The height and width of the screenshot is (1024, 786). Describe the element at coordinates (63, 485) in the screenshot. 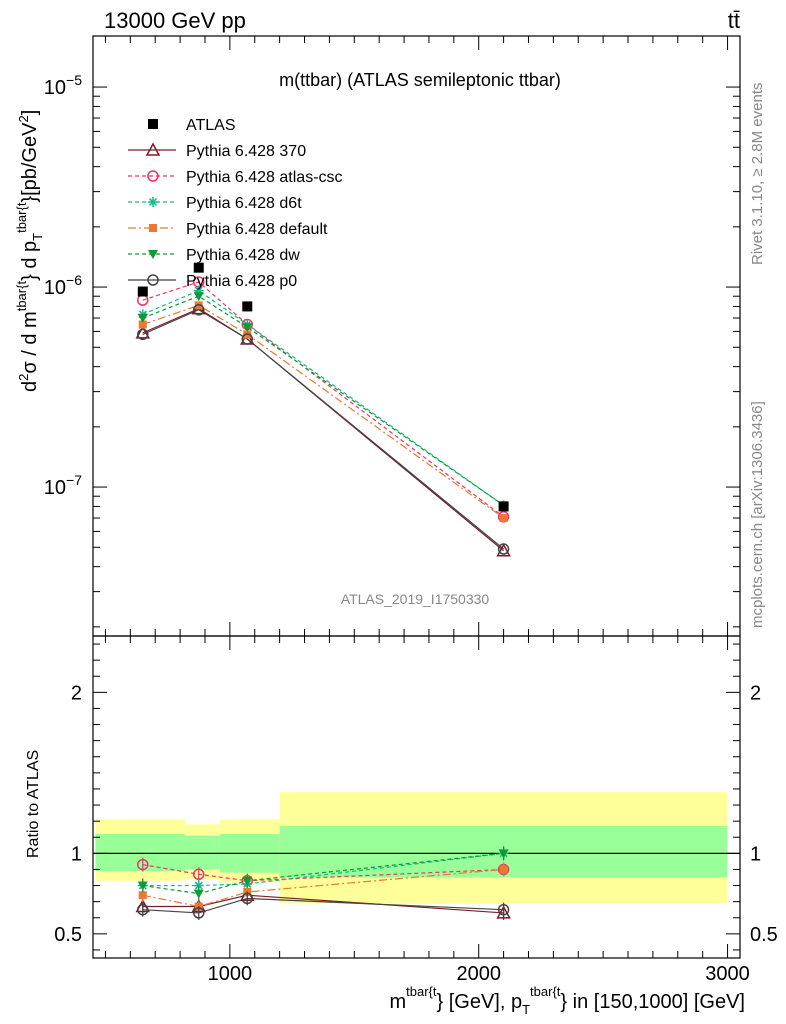

I see `y-tick-label-0: 10⁻⁷` at that location.